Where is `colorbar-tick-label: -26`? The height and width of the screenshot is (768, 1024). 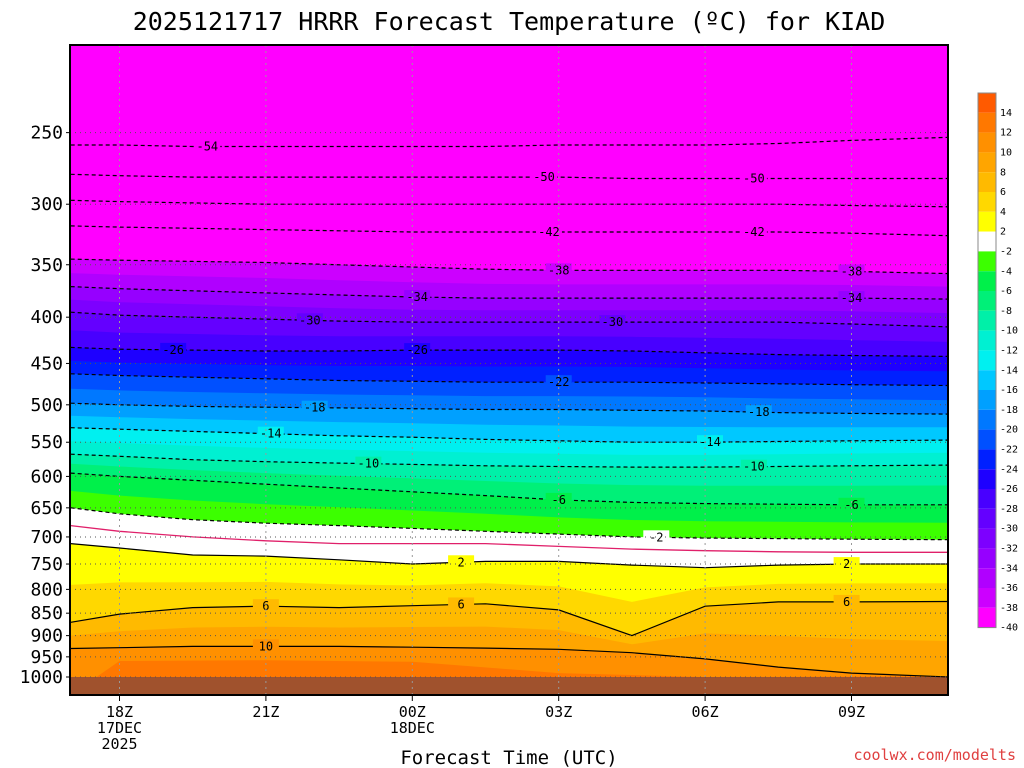 colorbar-tick-label: -26 is located at coordinates (1009, 489).